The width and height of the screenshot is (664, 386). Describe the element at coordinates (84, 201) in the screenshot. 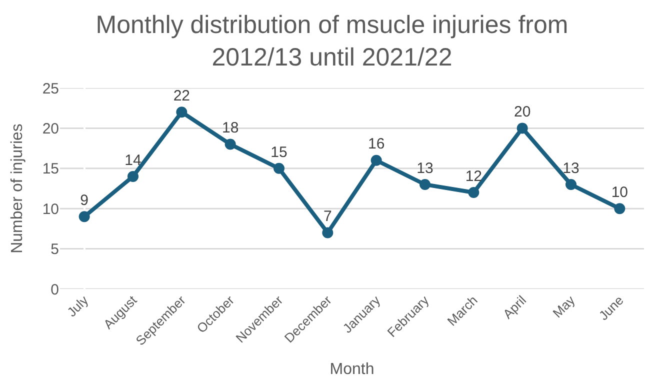

I see `data-label: 9` at that location.